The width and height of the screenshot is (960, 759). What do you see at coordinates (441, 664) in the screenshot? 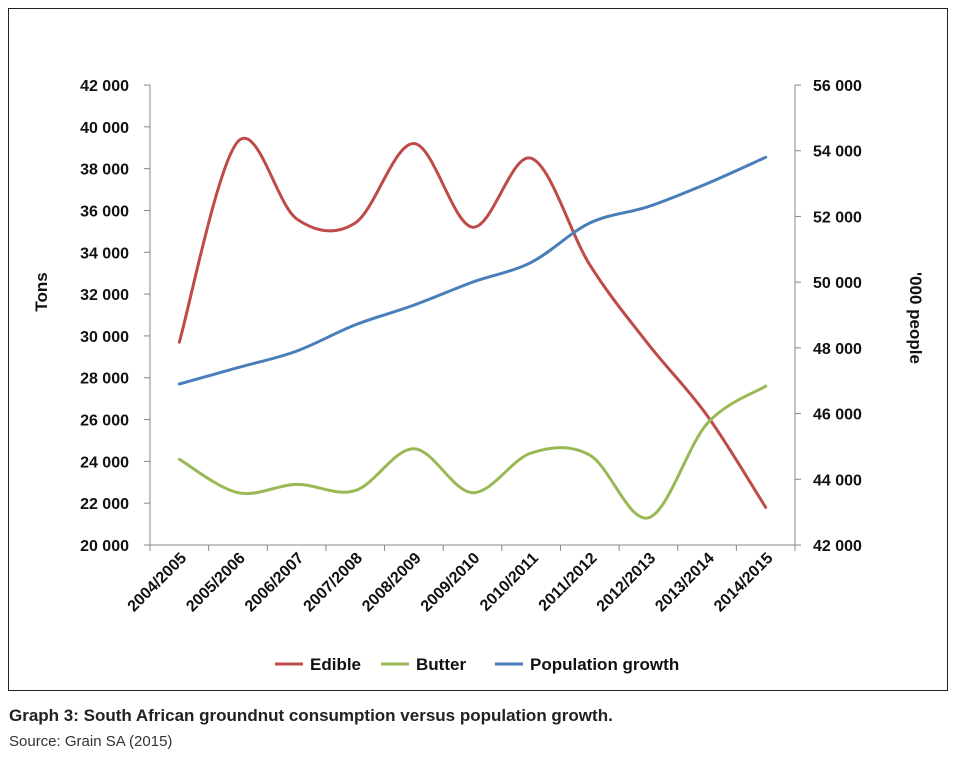
I see `legend-label-butter: Butter` at bounding box center [441, 664].